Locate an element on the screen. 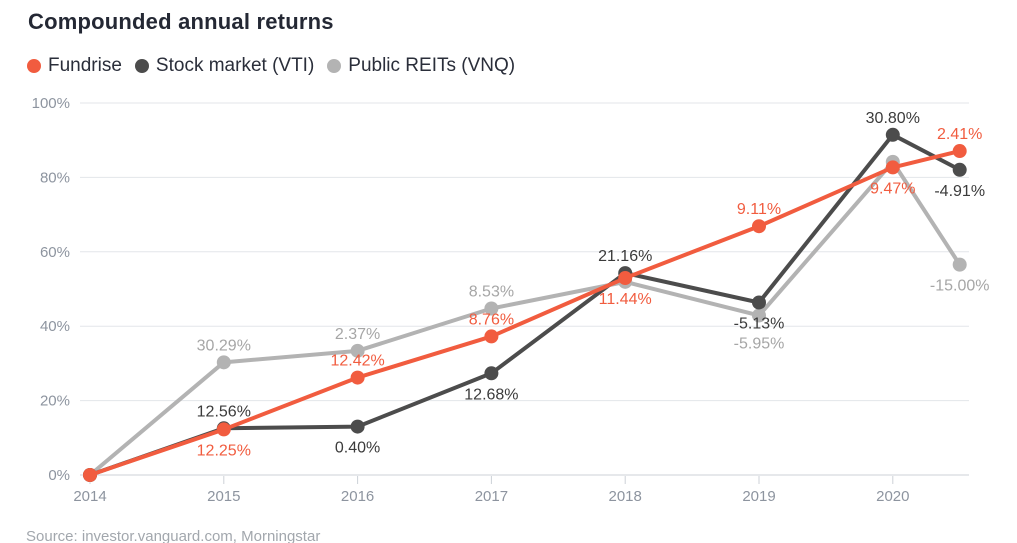  data-label-stock-market-vti: 30.80% is located at coordinates (893, 118).